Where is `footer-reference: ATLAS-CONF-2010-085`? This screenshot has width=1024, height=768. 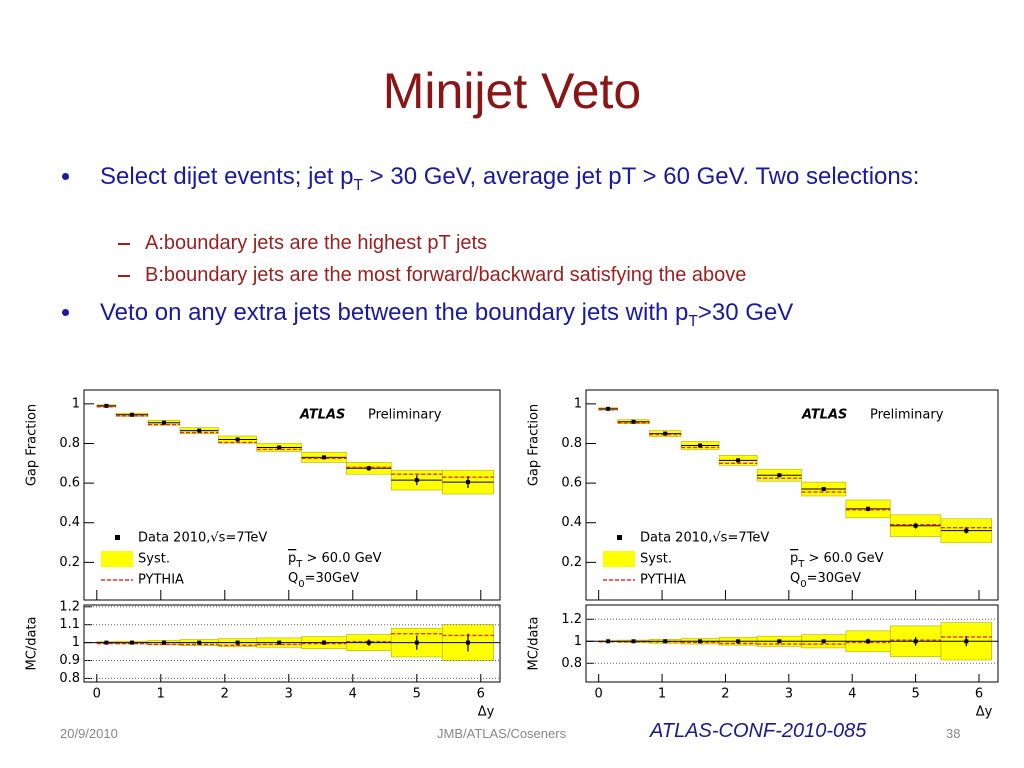 footer-reference: ATLAS-CONF-2010-085 is located at coordinates (758, 731).